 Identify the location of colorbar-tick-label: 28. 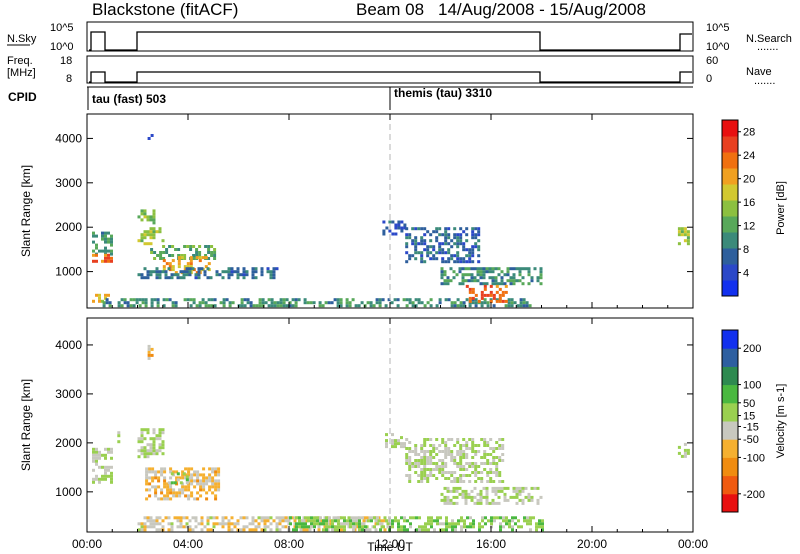
(749, 133).